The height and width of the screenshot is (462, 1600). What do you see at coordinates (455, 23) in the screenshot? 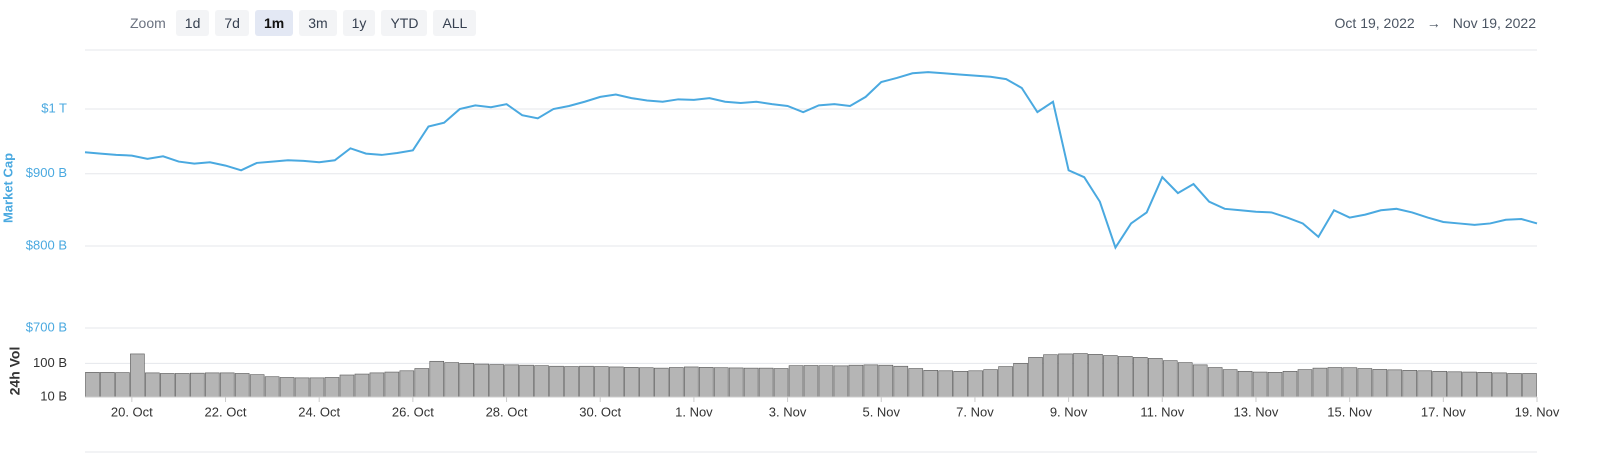
I see `zoom-button: ALL` at bounding box center [455, 23].